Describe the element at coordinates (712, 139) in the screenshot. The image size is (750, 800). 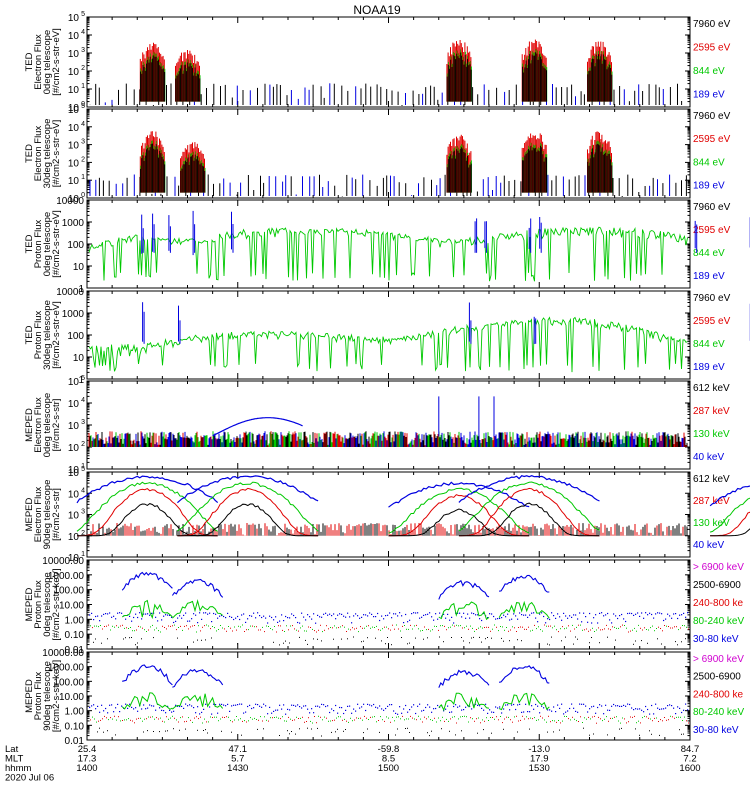
I see `legend-entry: 2595 eV` at that location.